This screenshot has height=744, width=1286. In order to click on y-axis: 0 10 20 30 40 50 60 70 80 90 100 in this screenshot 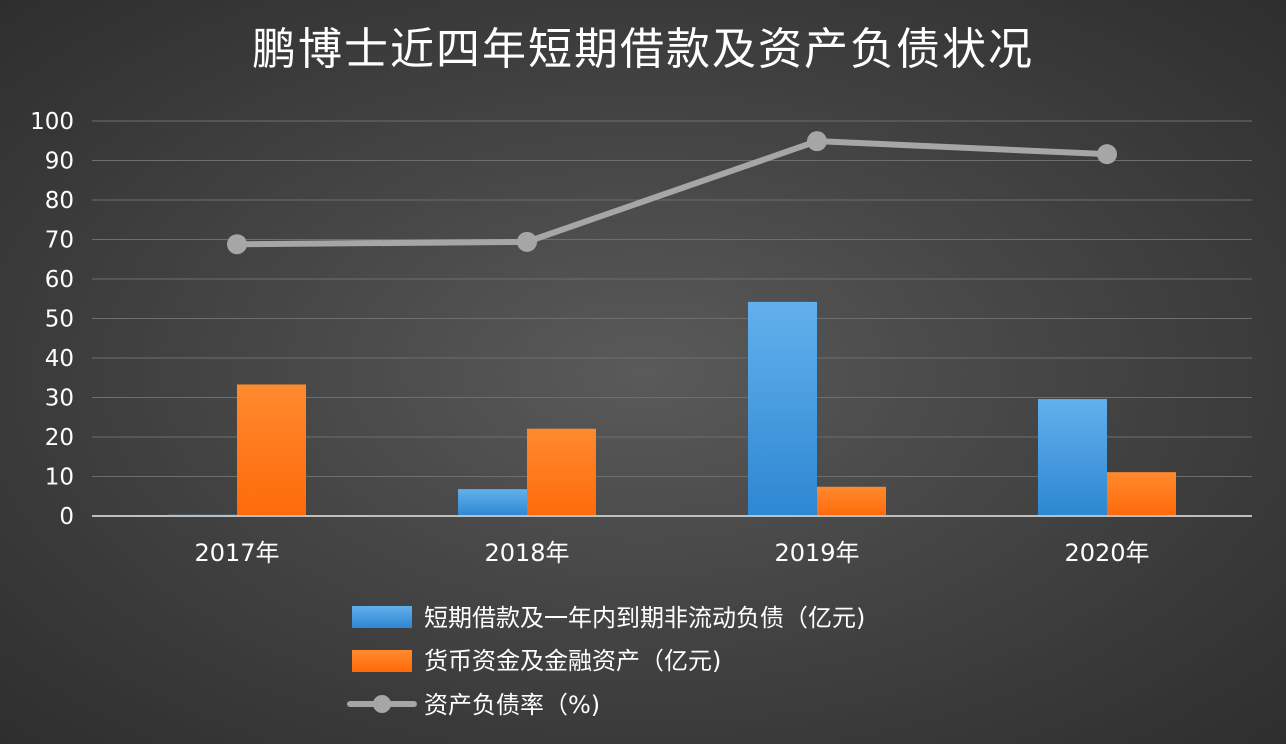, I will do `click(52, 319)`.